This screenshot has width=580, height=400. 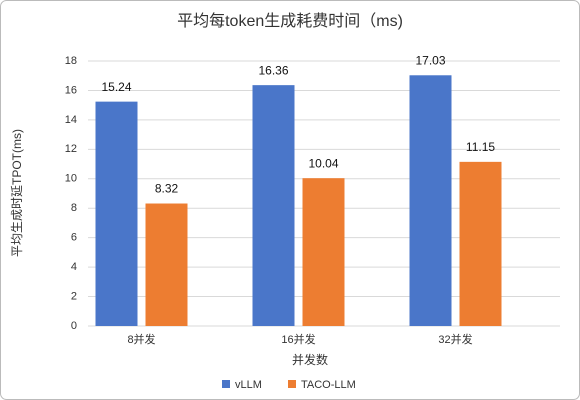 What do you see at coordinates (74, 238) in the screenshot?
I see `y-tick-label: 6` at bounding box center [74, 238].